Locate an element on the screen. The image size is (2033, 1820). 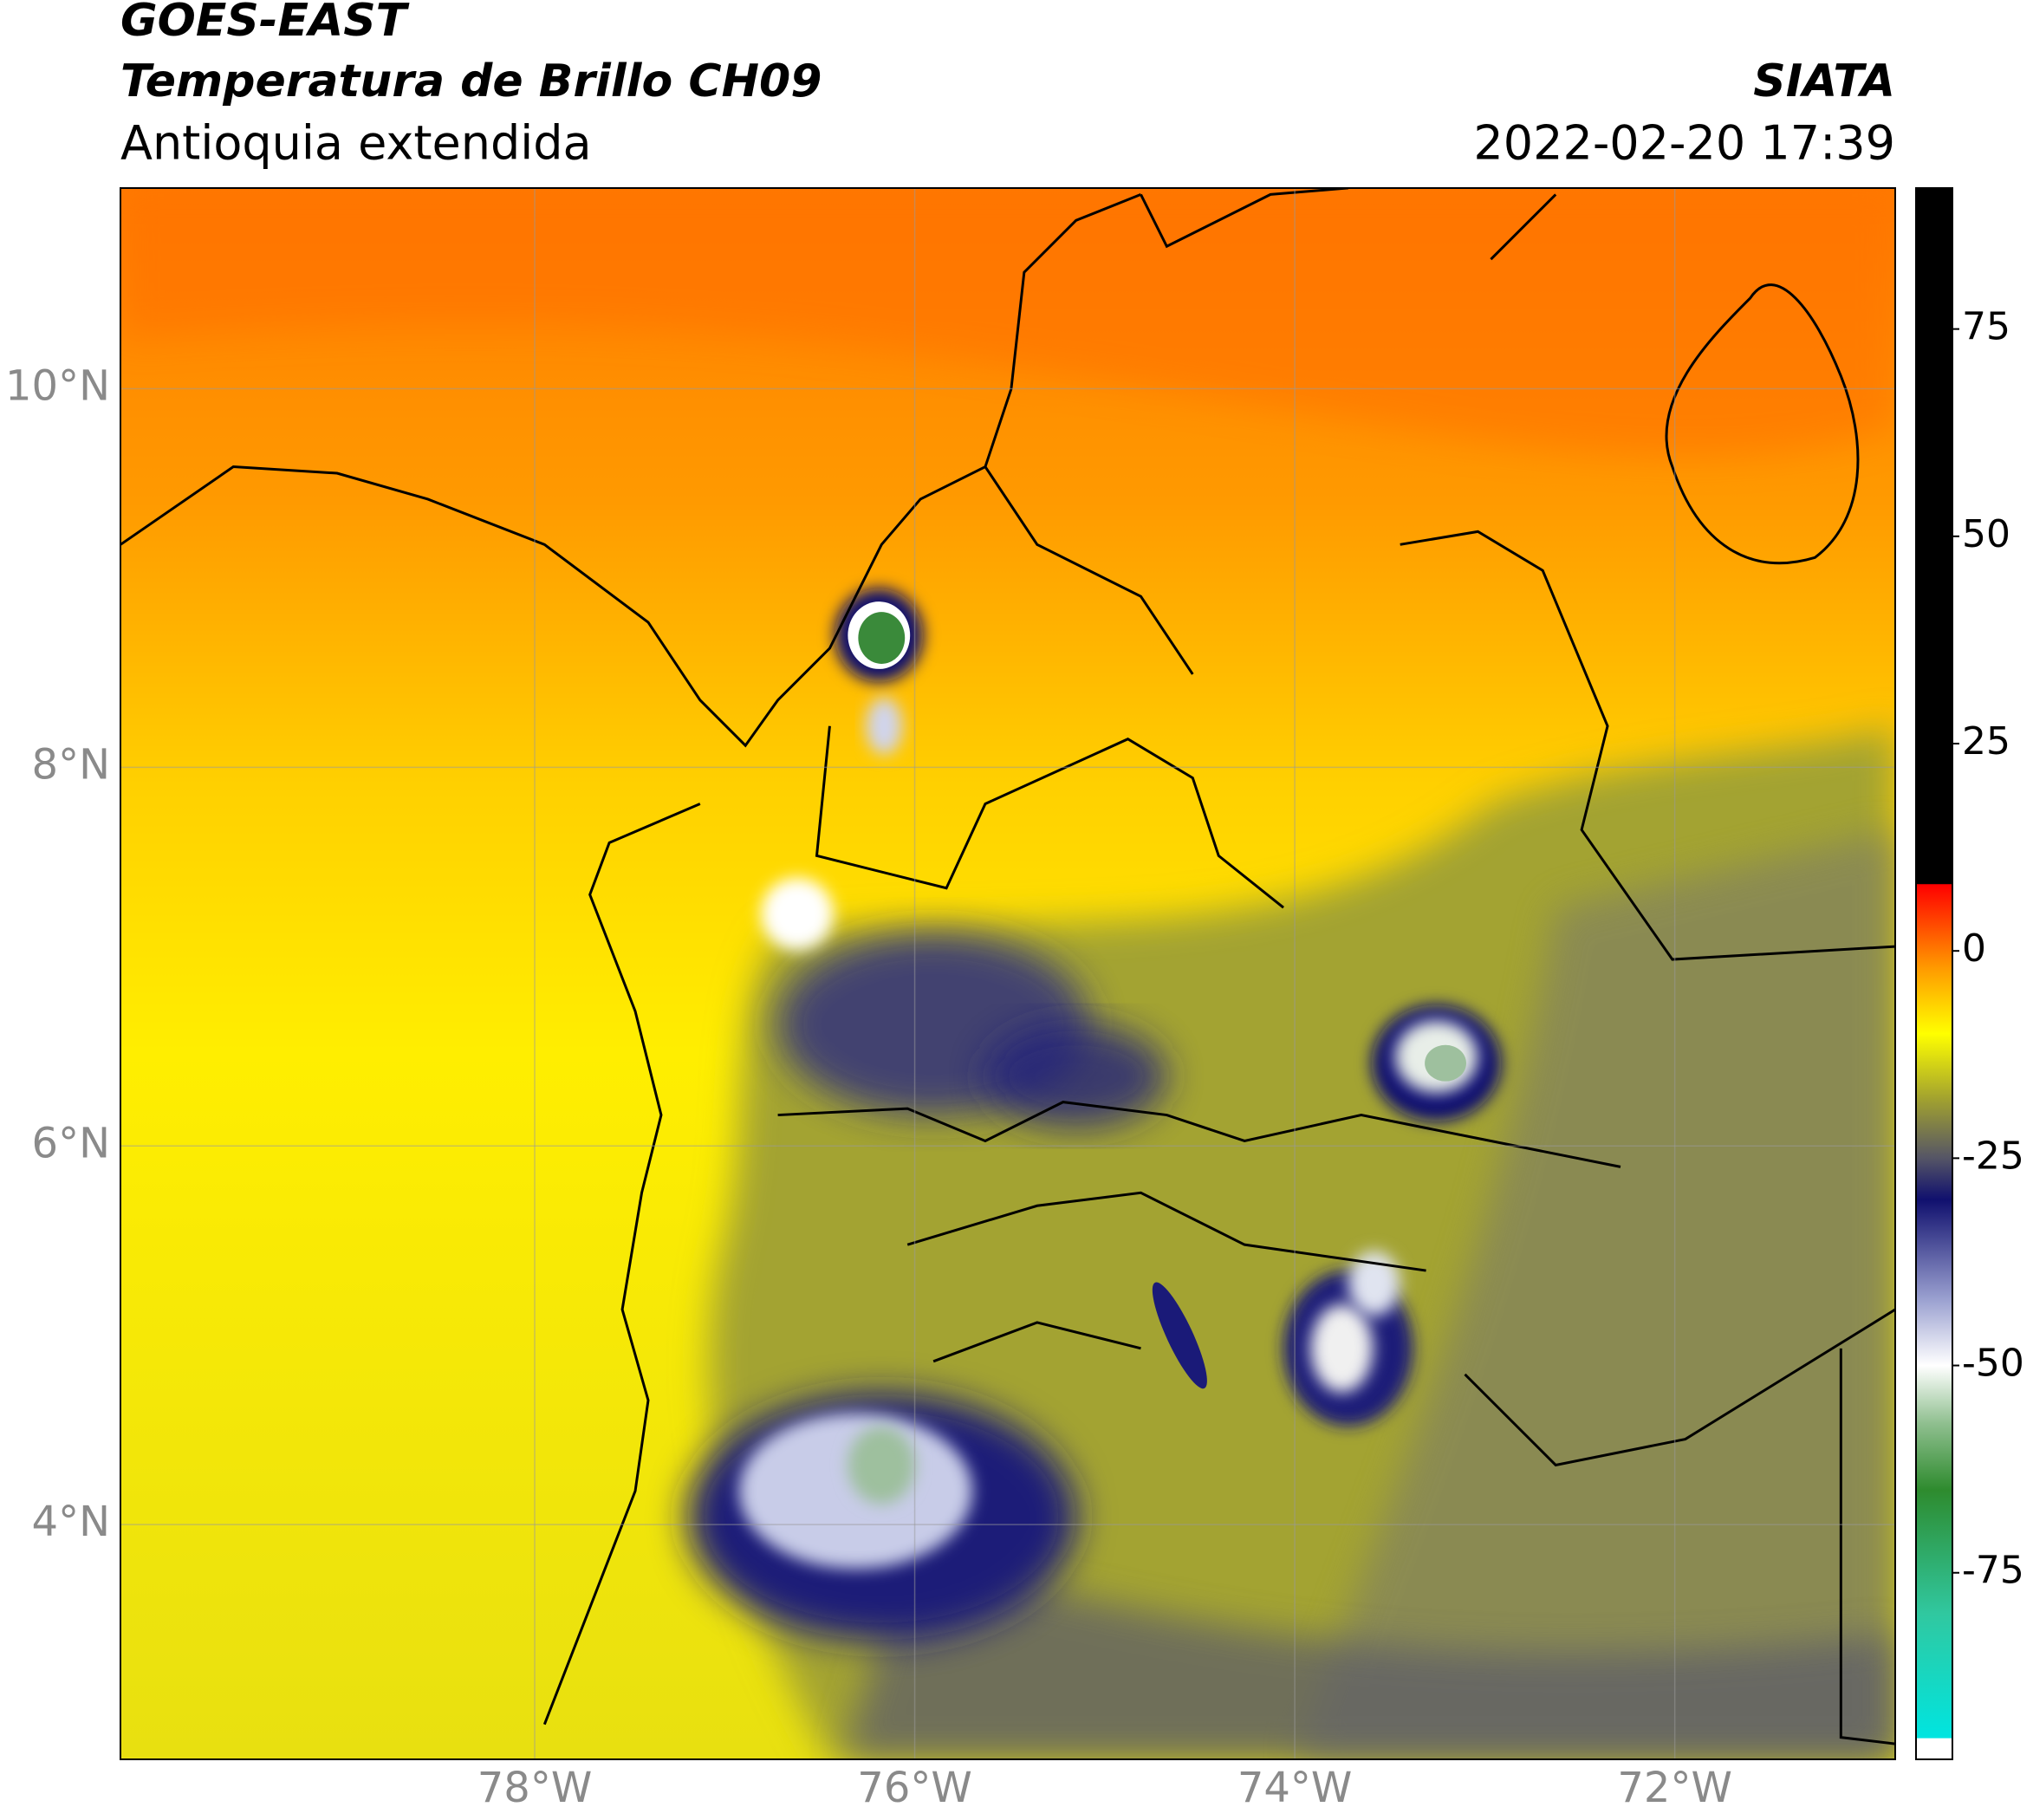
colorbar-tick-label: 75 is located at coordinates (1986, 327).